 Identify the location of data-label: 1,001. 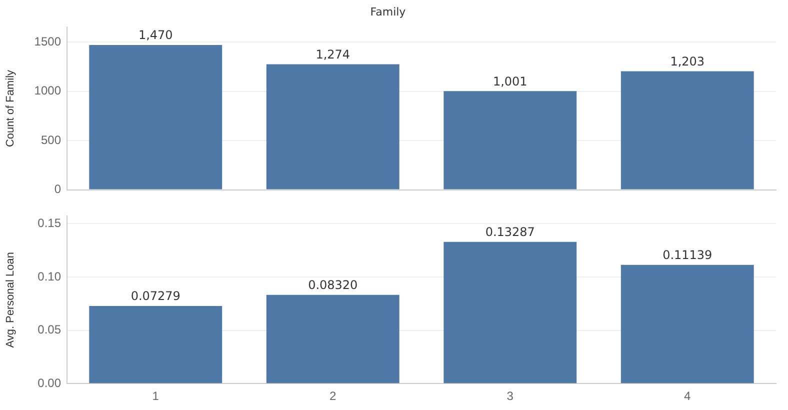
(510, 81).